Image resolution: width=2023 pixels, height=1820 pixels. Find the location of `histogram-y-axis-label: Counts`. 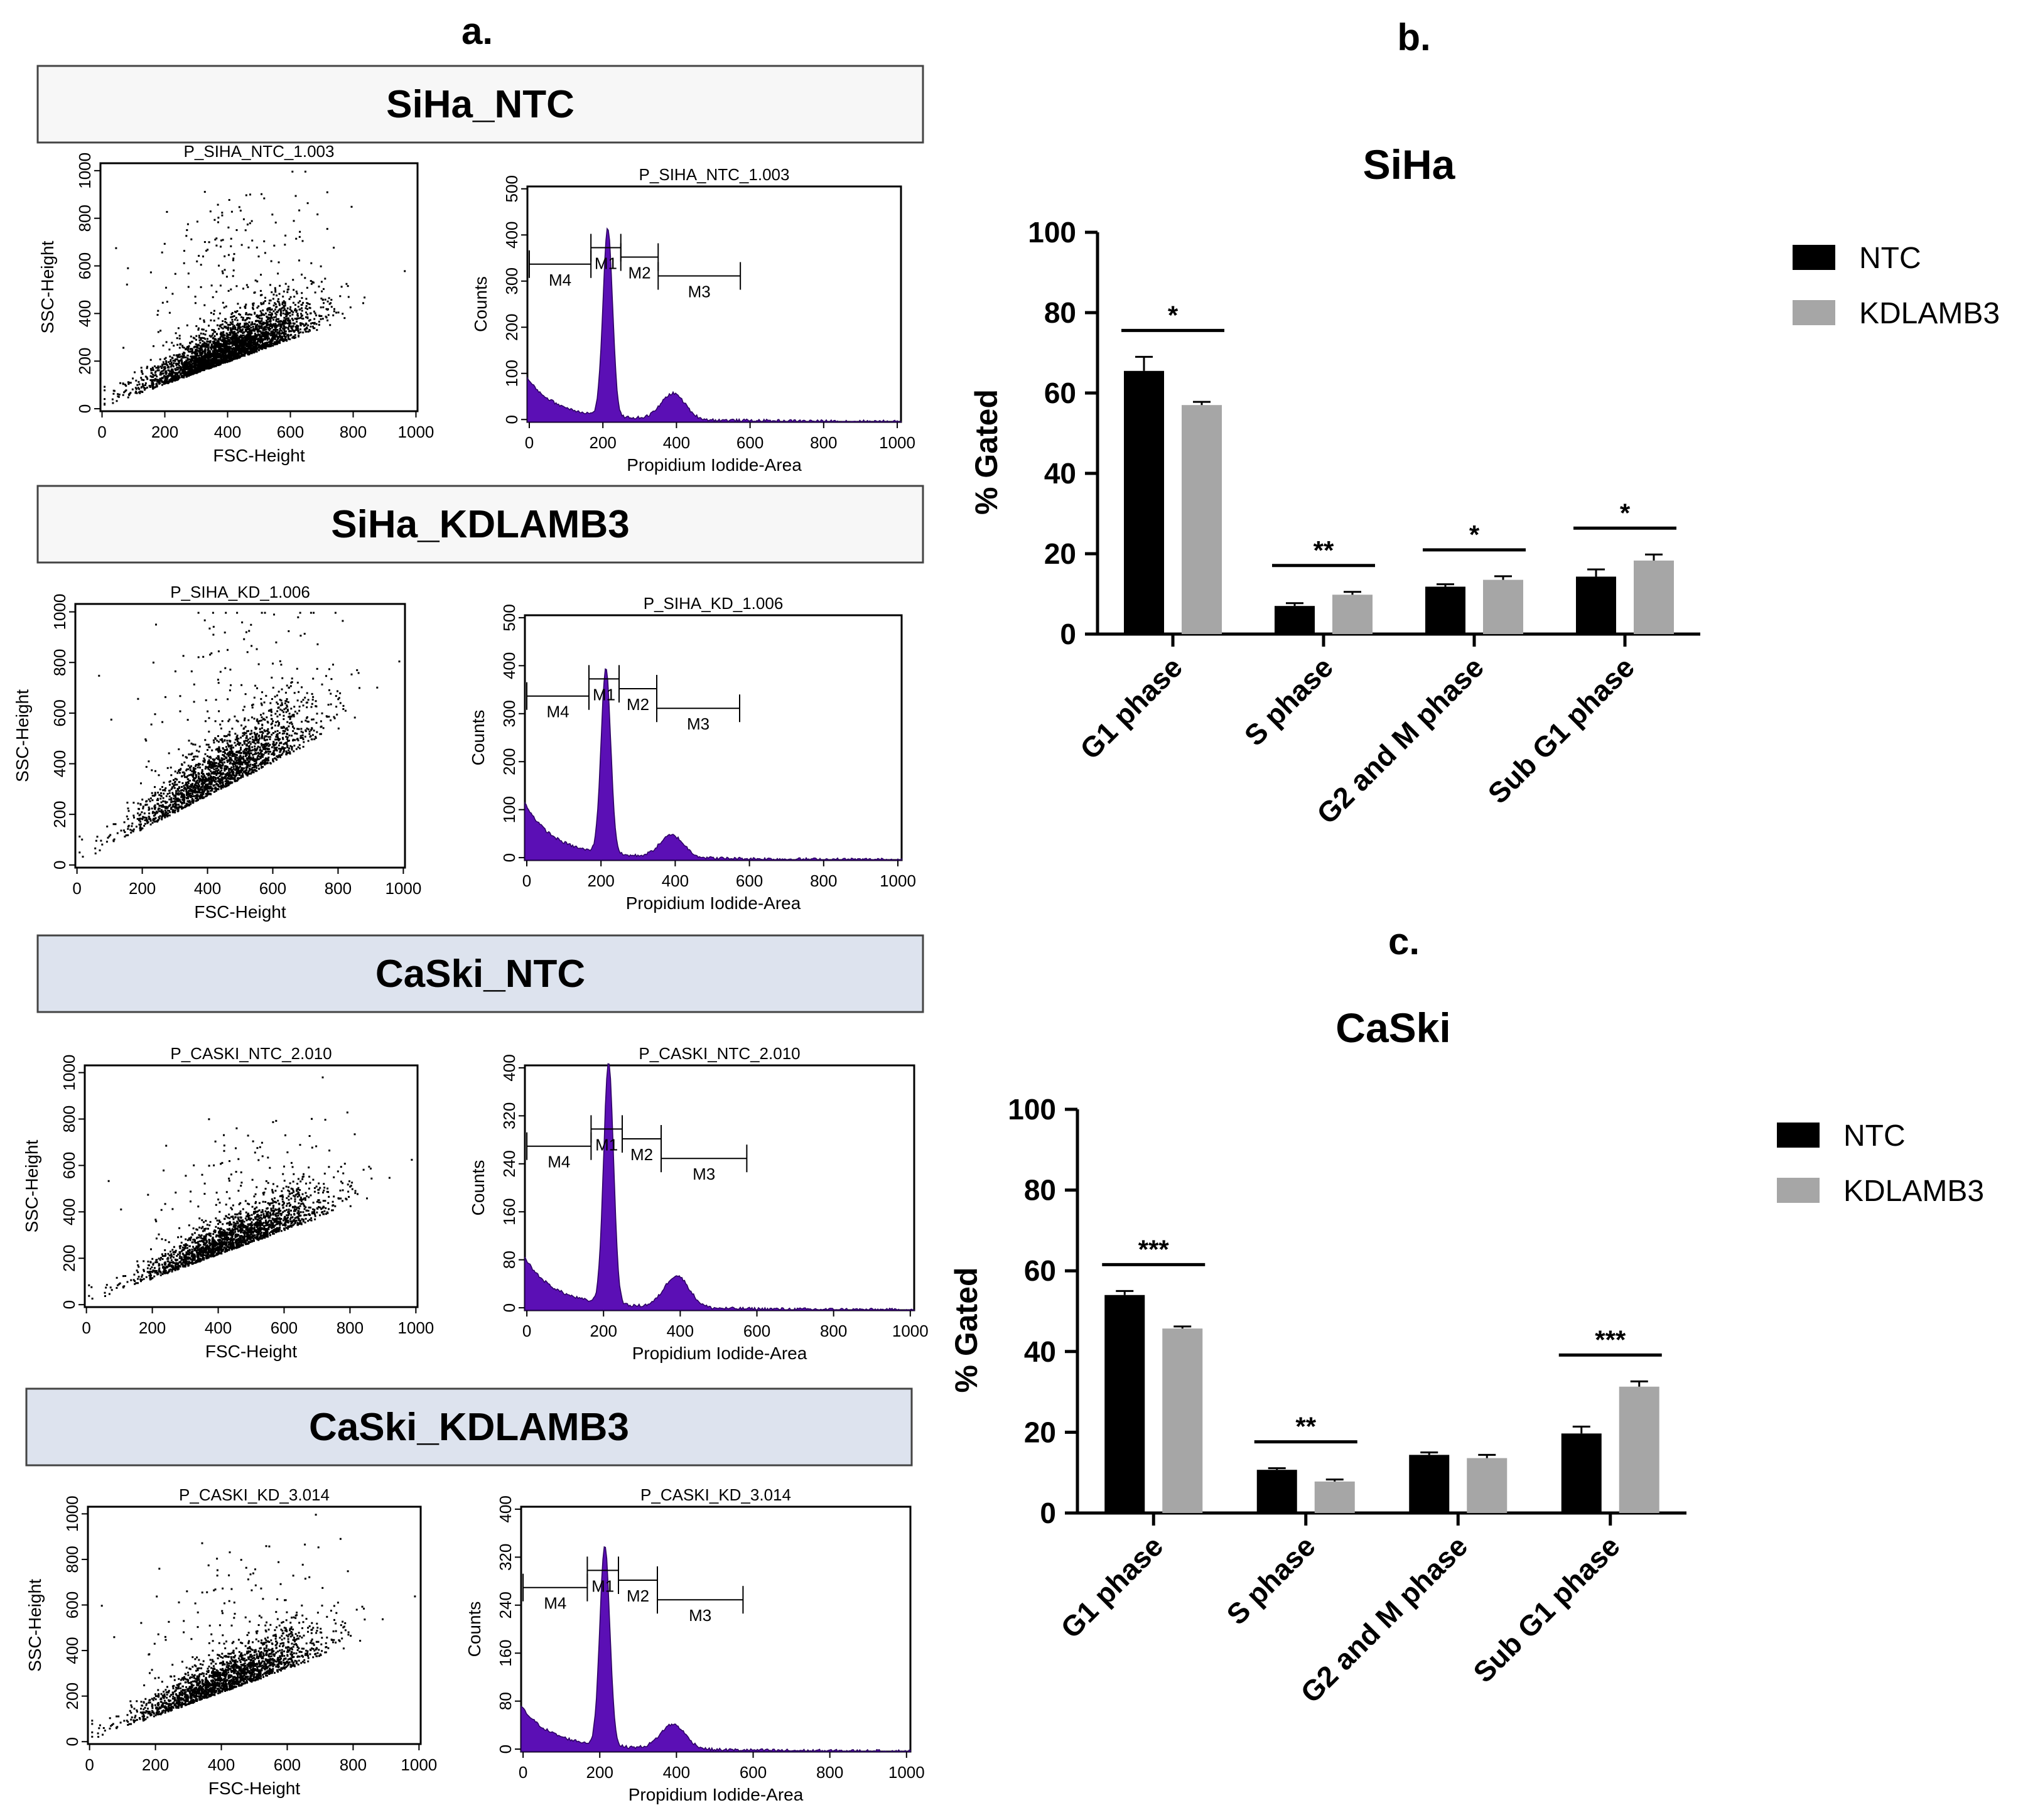

histogram-y-axis-label: Counts is located at coordinates (474, 1629).